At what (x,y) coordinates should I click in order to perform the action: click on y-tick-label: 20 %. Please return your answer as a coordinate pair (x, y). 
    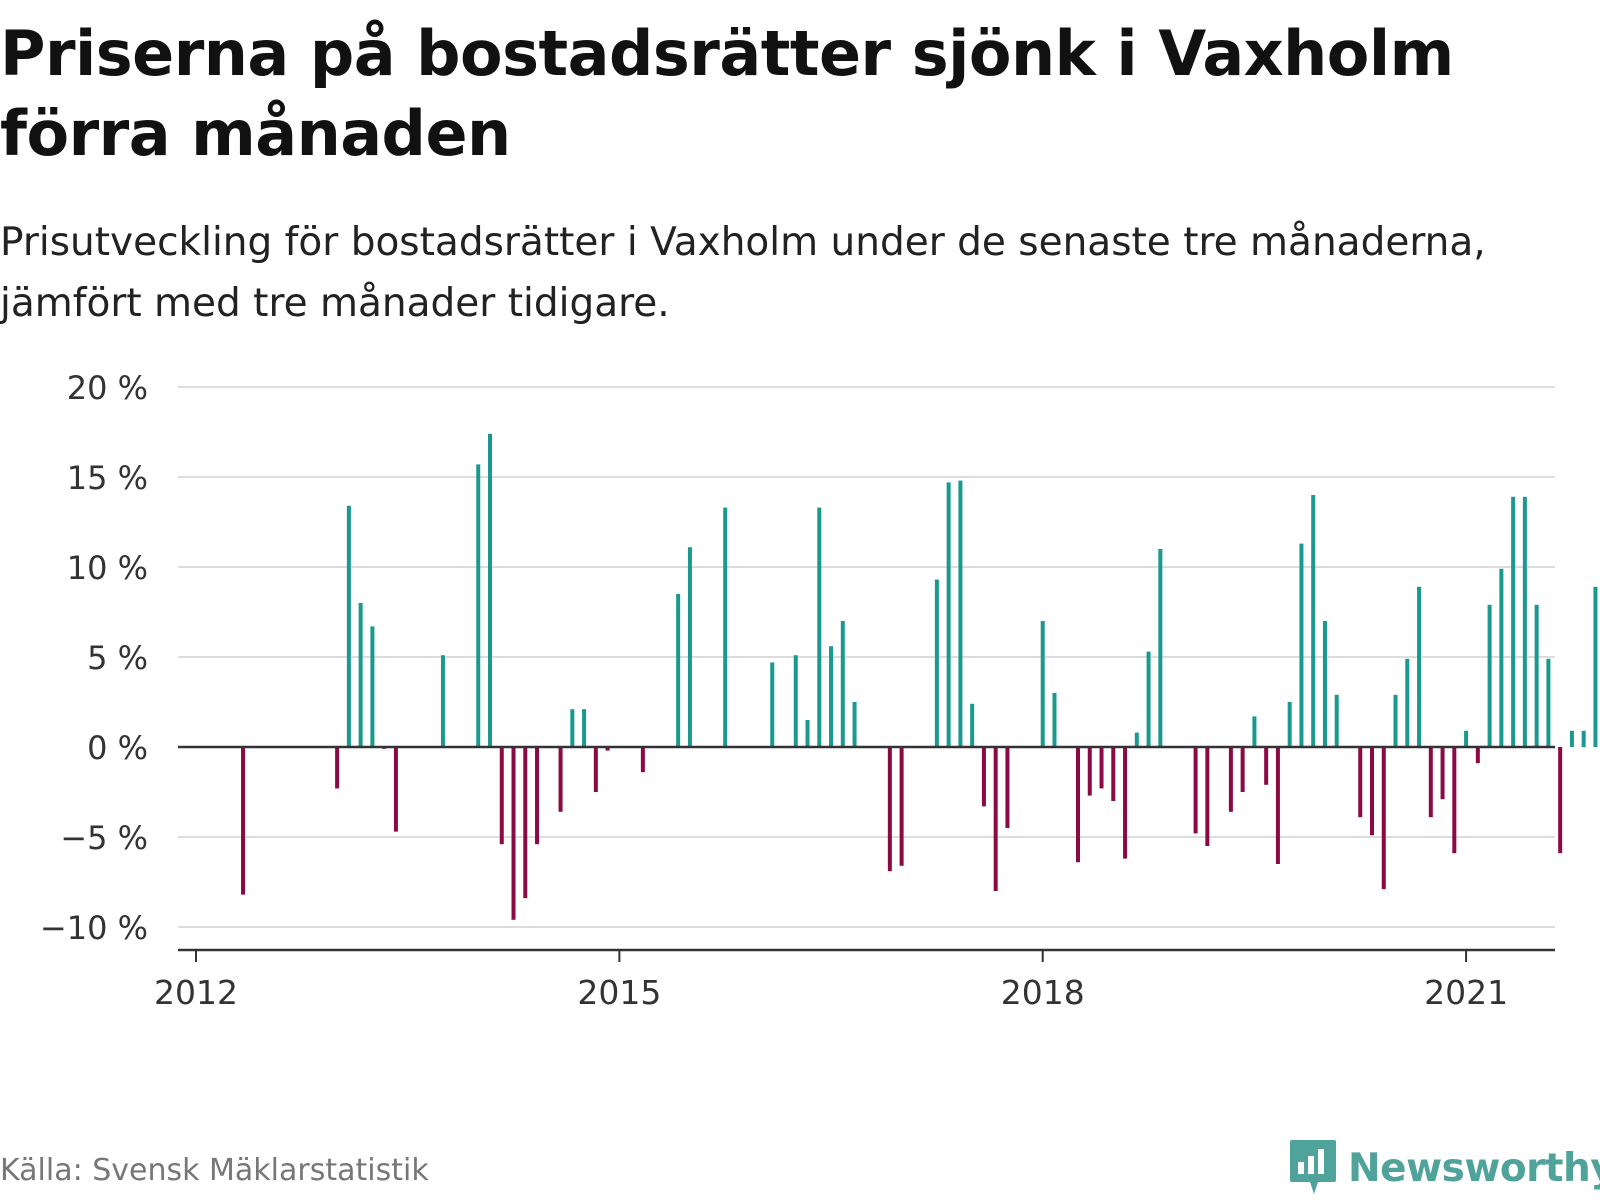
    Looking at the image, I should click on (107, 388).